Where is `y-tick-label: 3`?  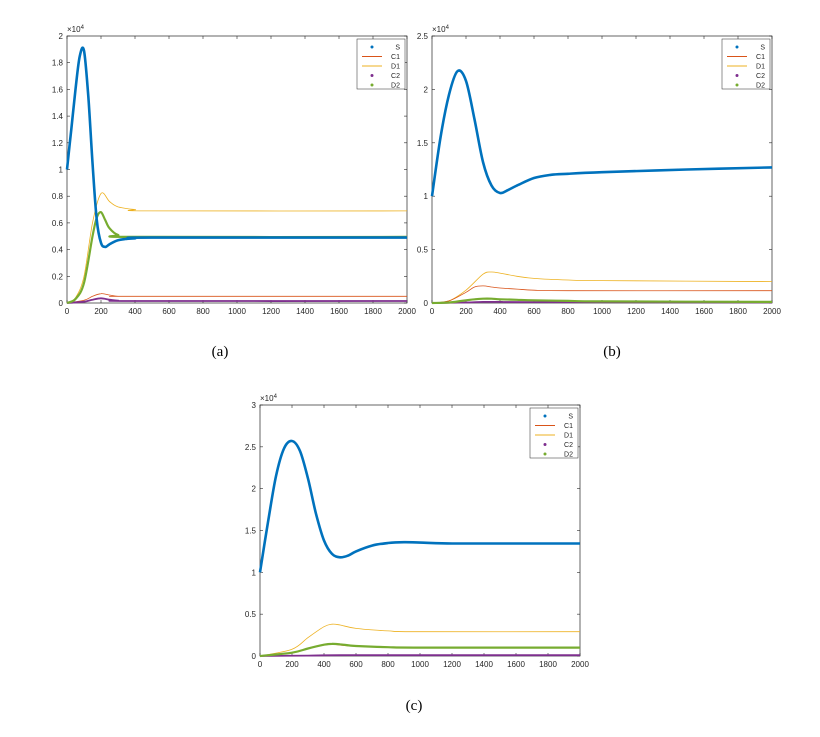 y-tick-label: 3 is located at coordinates (254, 405).